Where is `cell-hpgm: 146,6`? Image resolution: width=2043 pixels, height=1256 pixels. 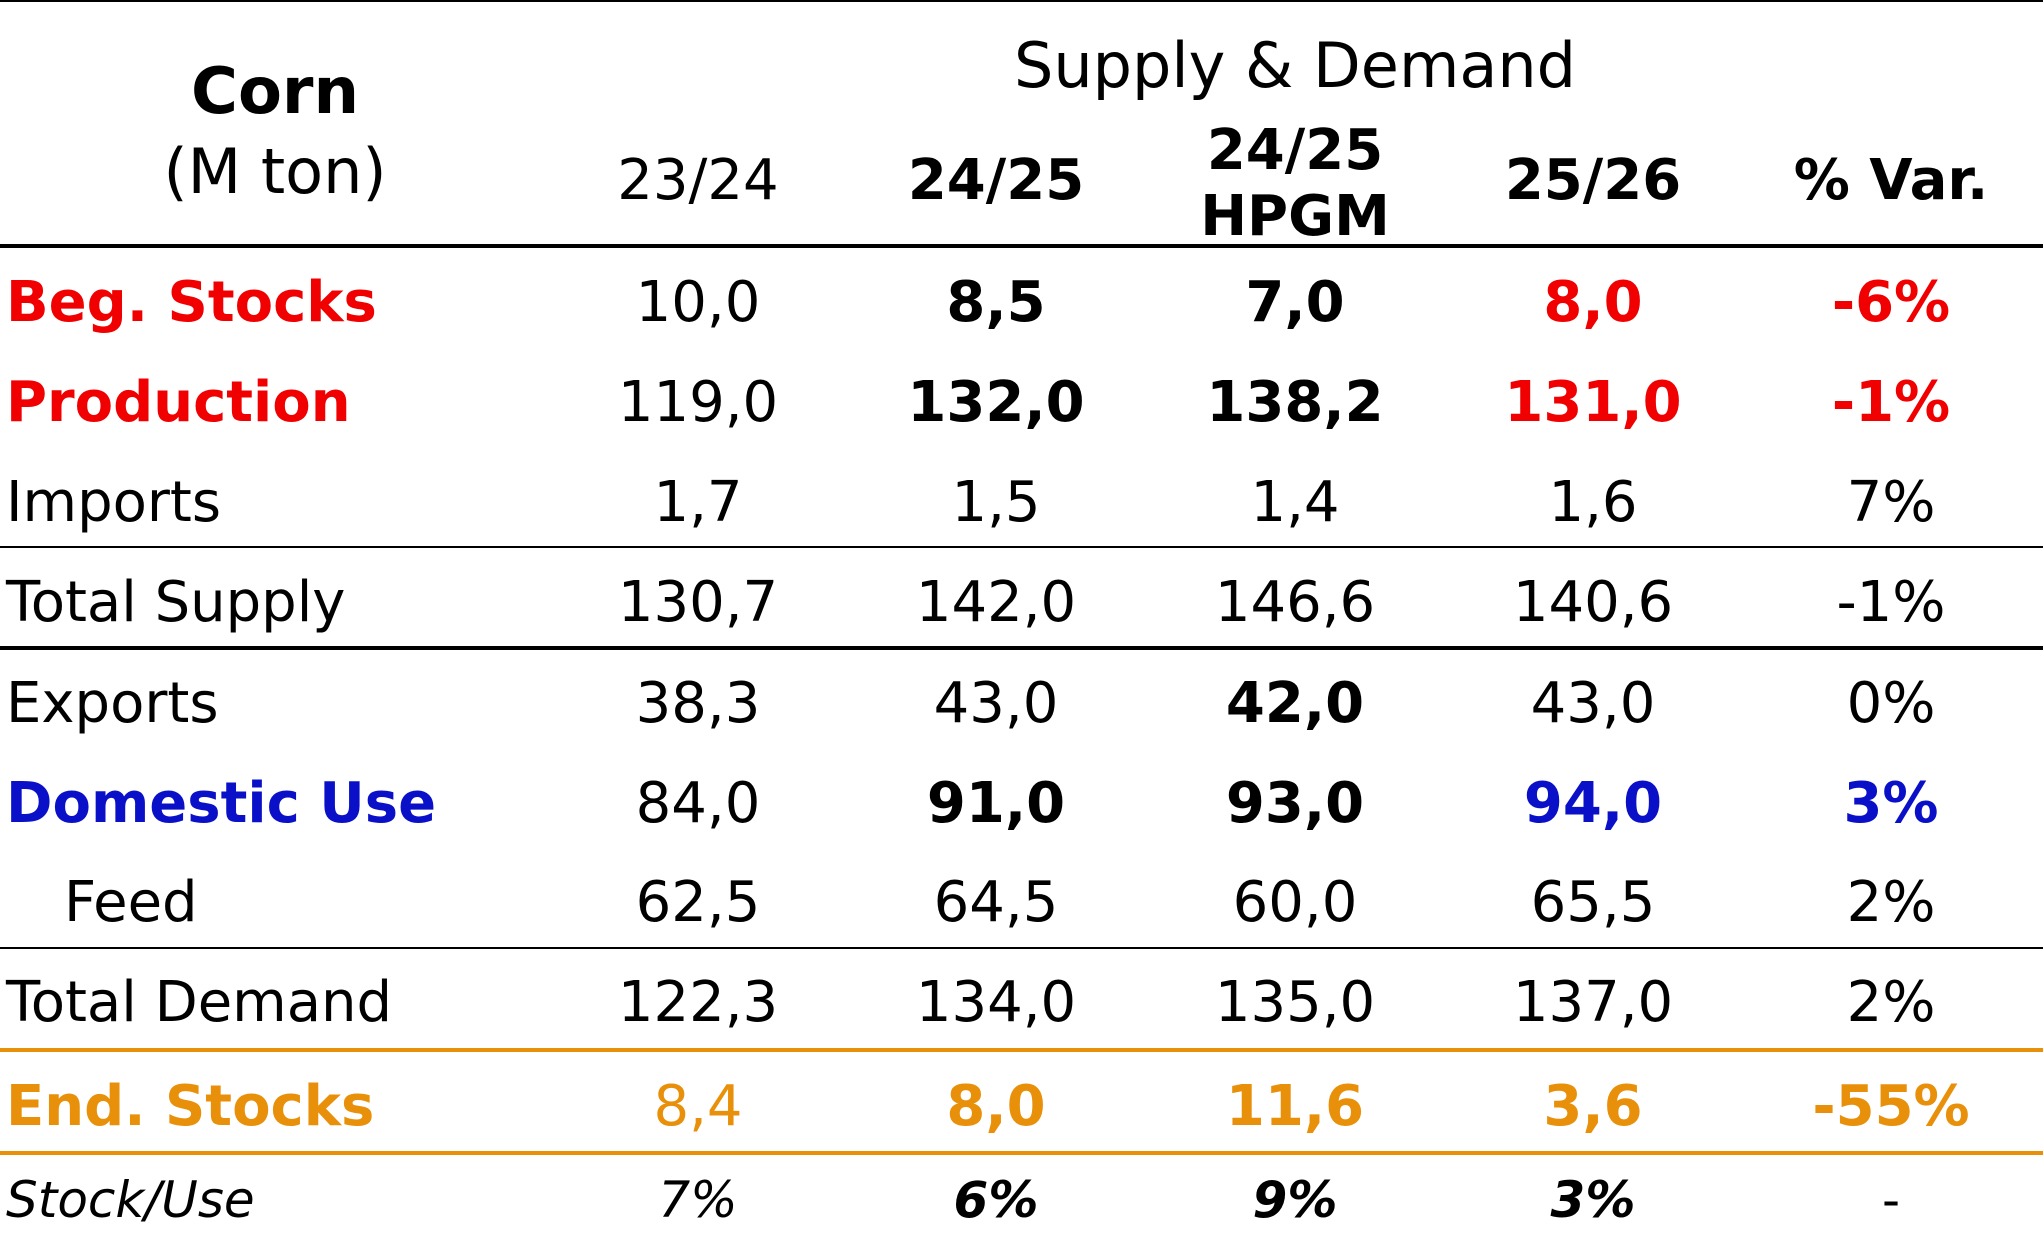
cell-hpgm: 146,6 is located at coordinates (1295, 602).